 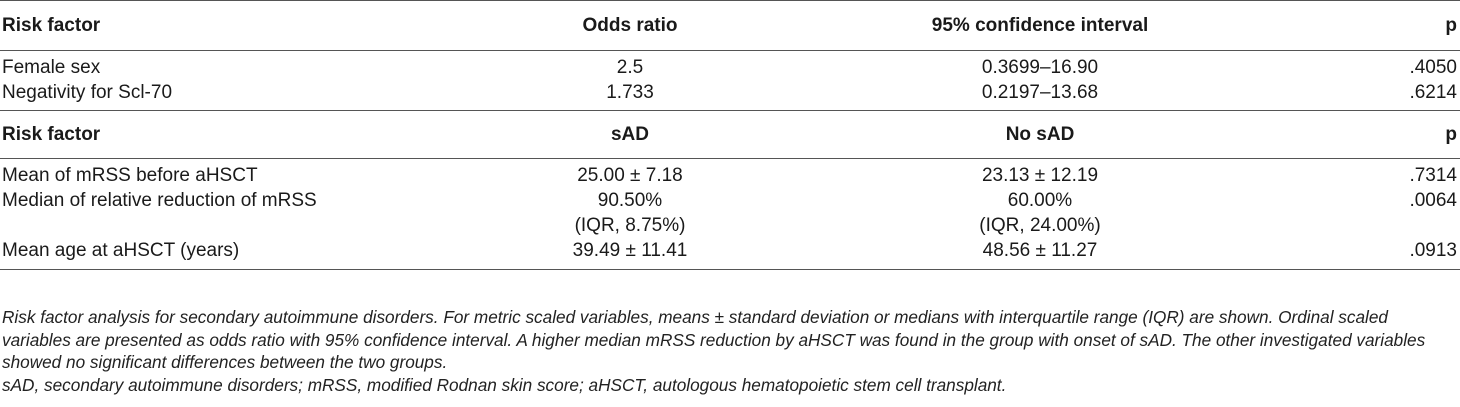 What do you see at coordinates (159, 200) in the screenshot?
I see `row-label: Median of relative reduction of mRSS` at bounding box center [159, 200].